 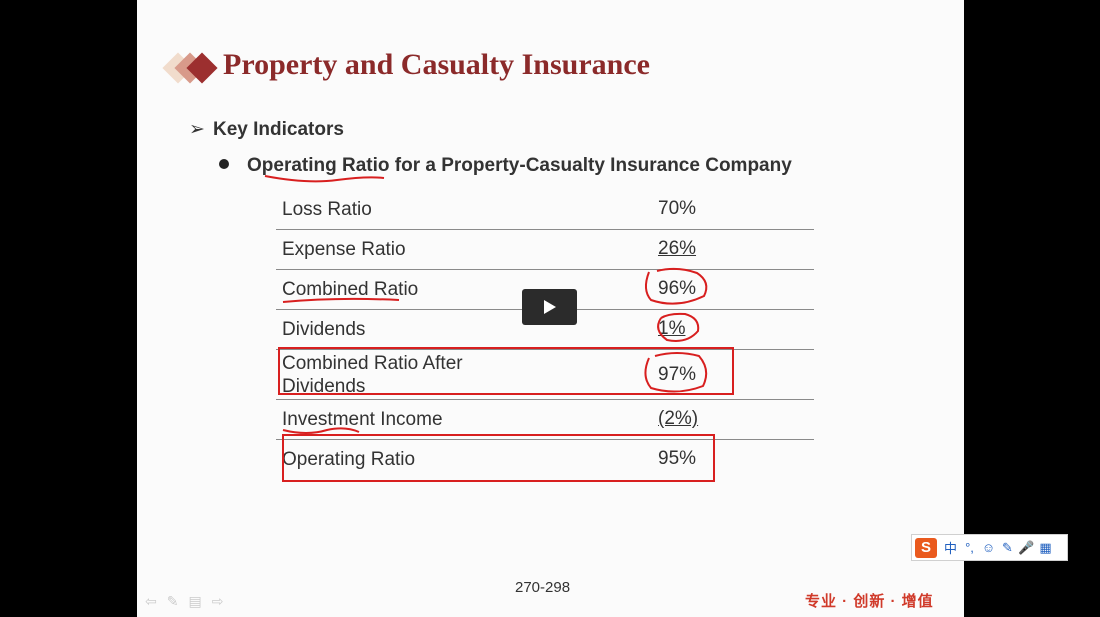 What do you see at coordinates (677, 458) in the screenshot?
I see `row-value: 95%` at bounding box center [677, 458].